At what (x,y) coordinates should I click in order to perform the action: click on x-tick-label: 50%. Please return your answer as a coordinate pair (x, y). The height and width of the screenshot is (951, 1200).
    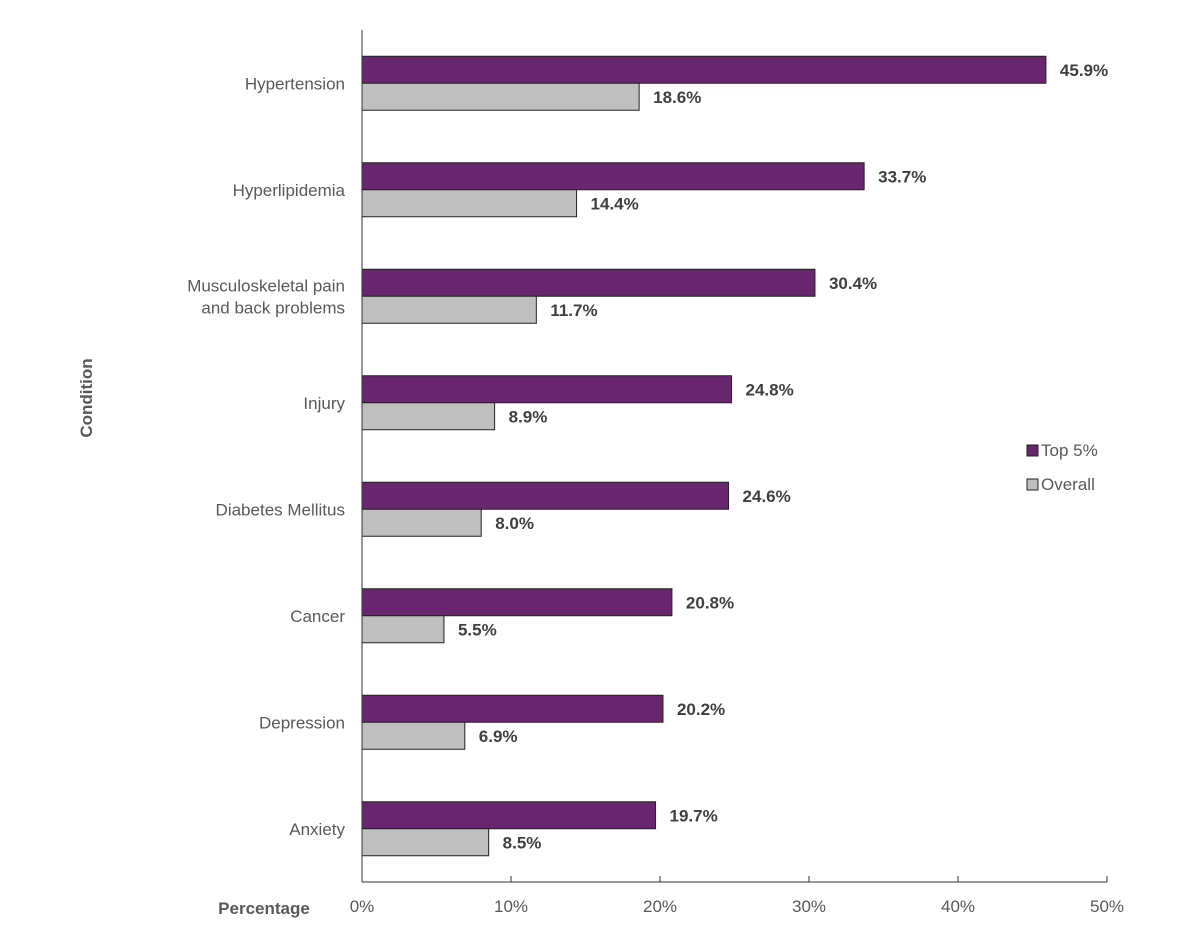
    Looking at the image, I should click on (1107, 906).